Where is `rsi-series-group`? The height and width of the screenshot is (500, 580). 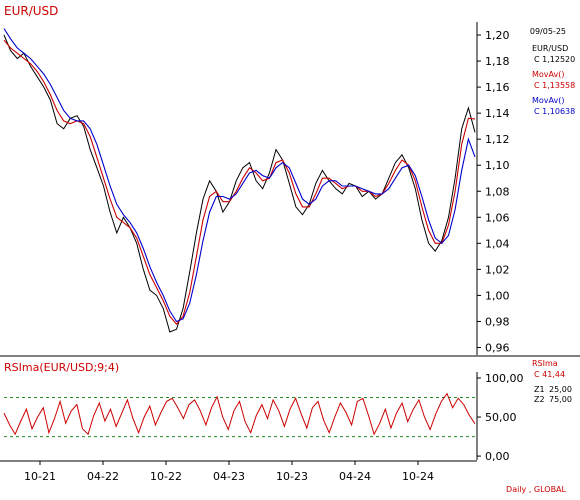
rsi-series-group is located at coordinates (239, 414).